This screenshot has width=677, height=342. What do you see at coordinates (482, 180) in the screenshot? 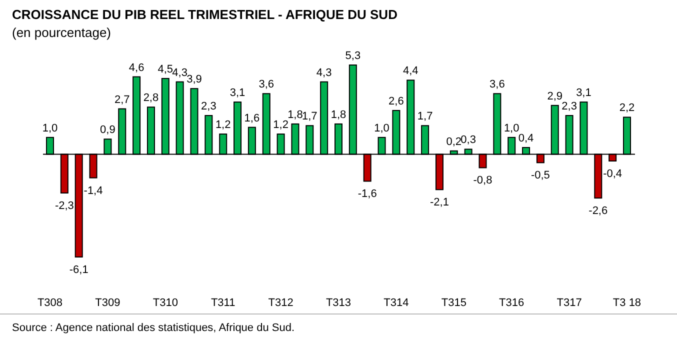
I see `data-label: -0,8` at bounding box center [482, 180].